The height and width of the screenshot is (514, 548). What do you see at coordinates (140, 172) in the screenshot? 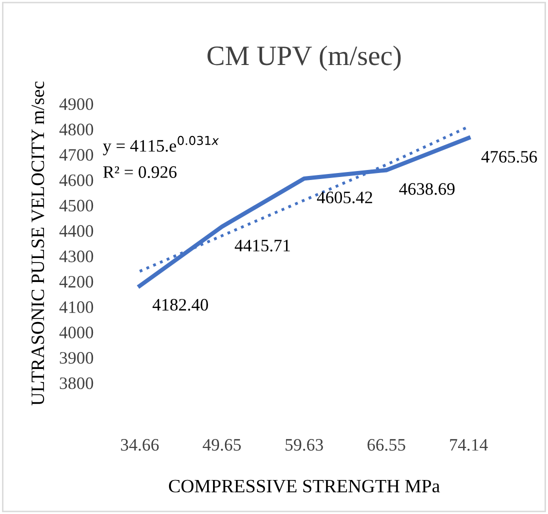
I see `annotation: R² = 0.926` at bounding box center [140, 172].